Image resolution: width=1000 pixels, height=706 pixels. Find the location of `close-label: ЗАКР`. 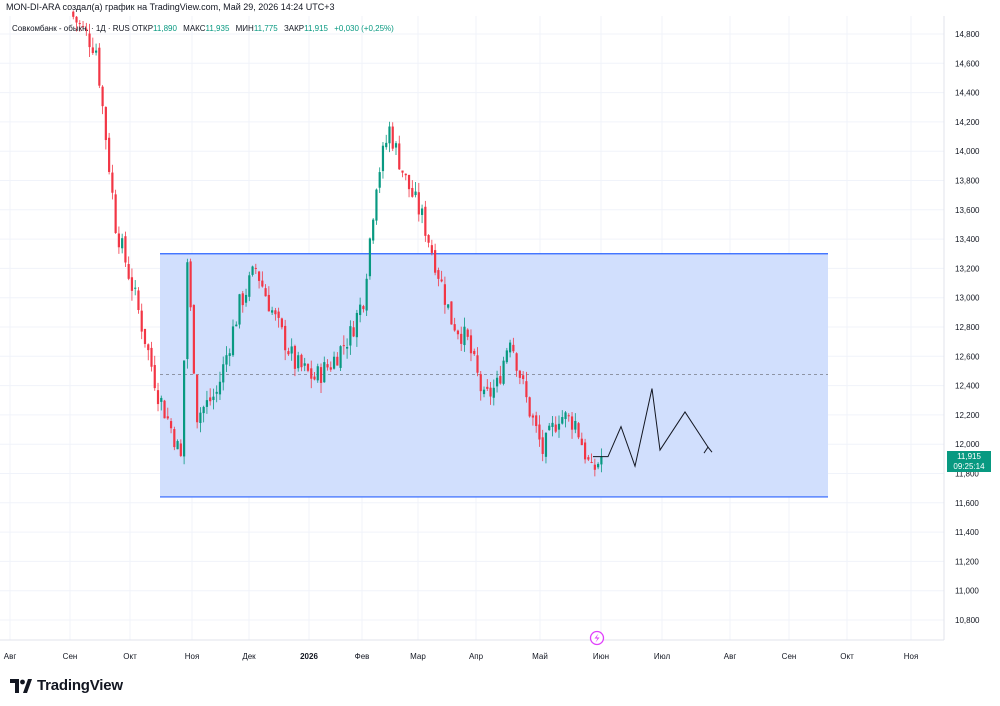

close-label: ЗАКР is located at coordinates (294, 28).